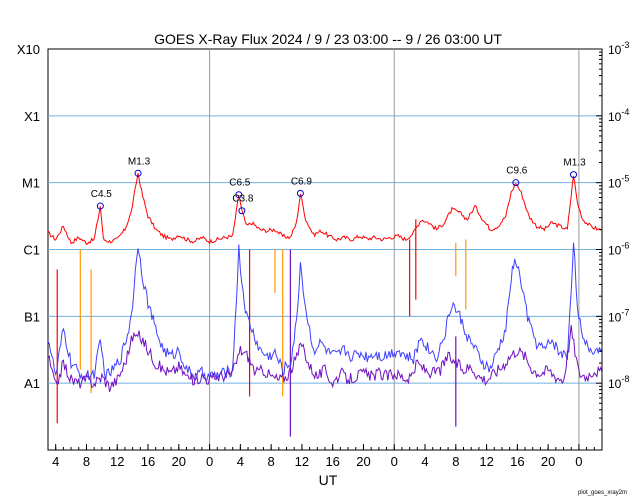  I want to click on flux-label: 10-4, so click(618, 115).